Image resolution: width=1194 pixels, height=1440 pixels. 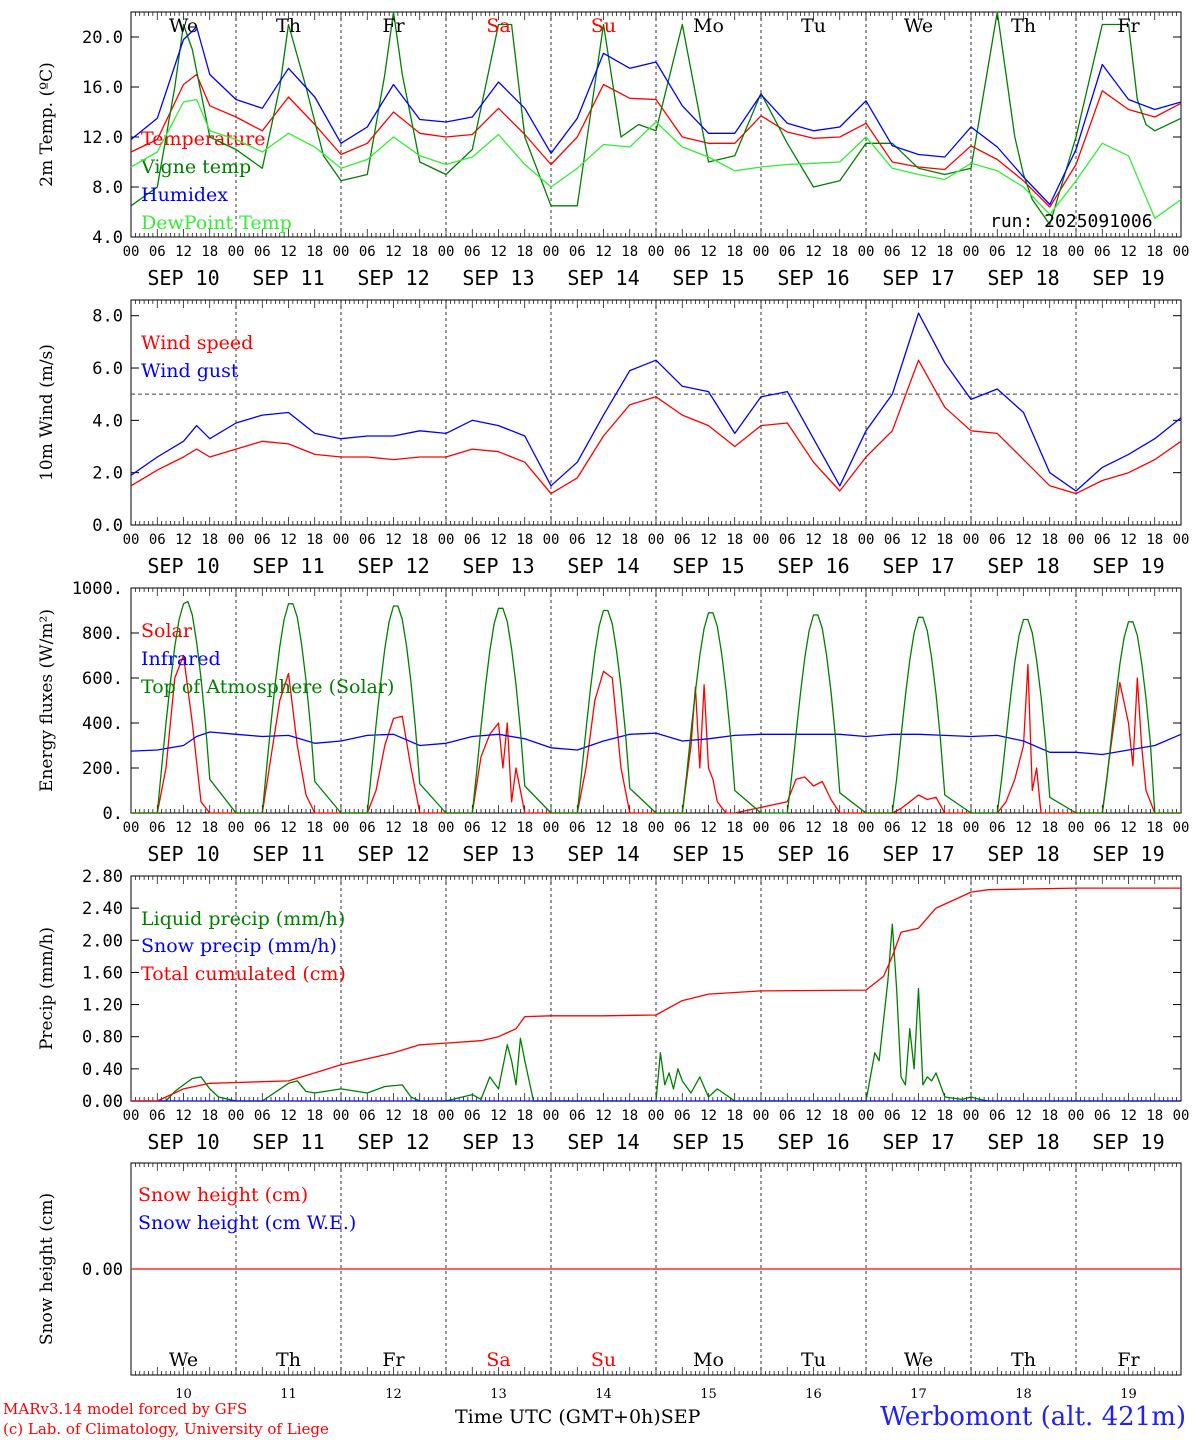 What do you see at coordinates (498, 1394) in the screenshot?
I see `day-number: 13` at bounding box center [498, 1394].